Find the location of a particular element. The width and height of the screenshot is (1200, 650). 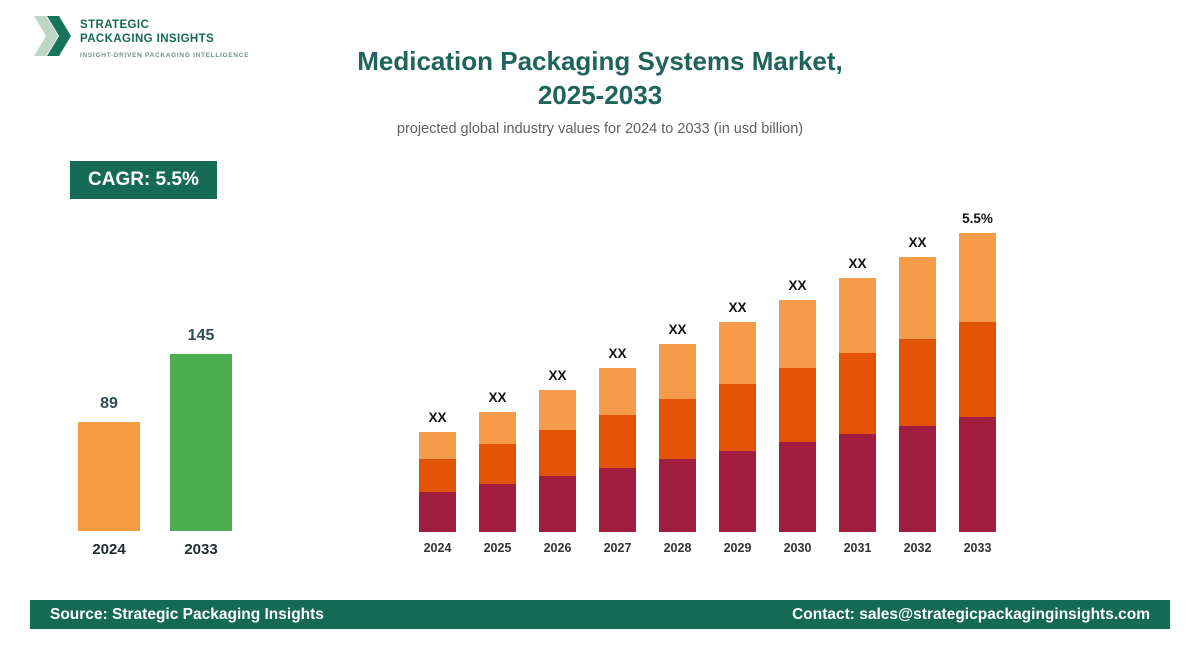

stacked-bar-2032 is located at coordinates (917, 394).